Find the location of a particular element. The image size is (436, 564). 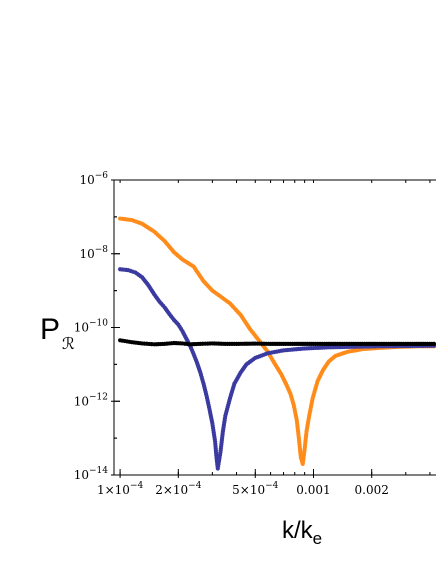

y-axis-label-main: P is located at coordinates (50, 329).